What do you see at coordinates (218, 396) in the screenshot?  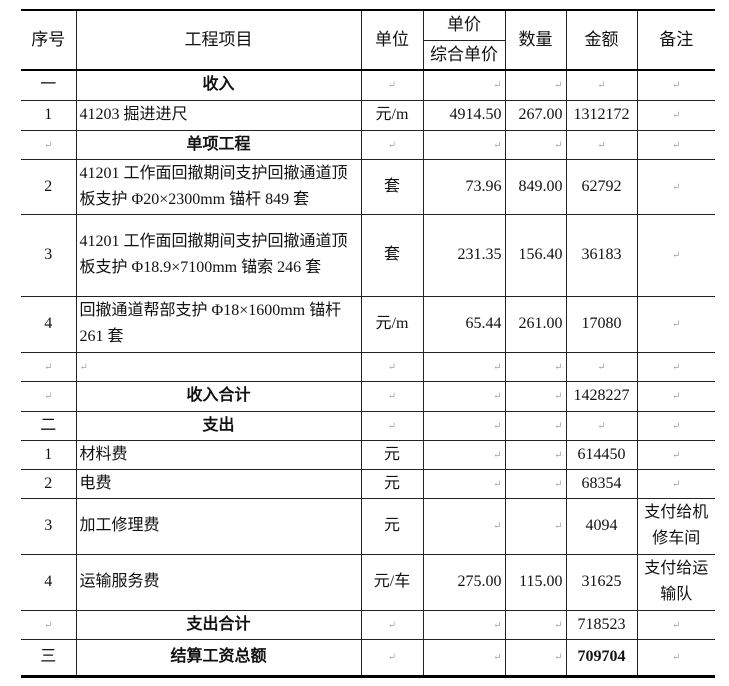 I see `item-cell: 收入合计` at bounding box center [218, 396].